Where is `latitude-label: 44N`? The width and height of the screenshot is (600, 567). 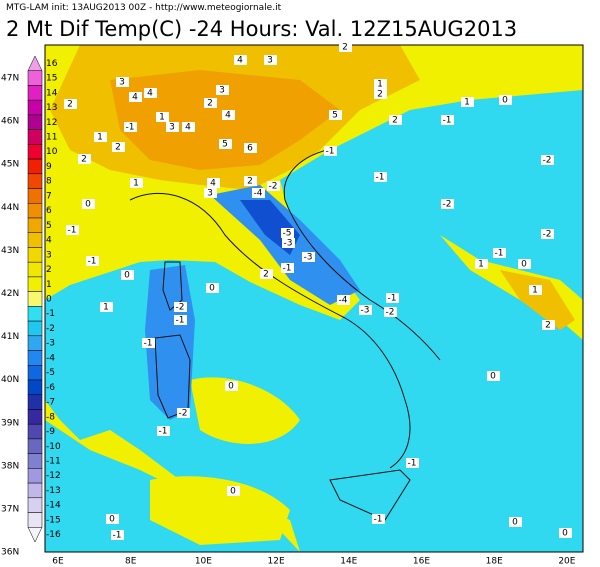
latitude-label: 44N is located at coordinates (10, 208).